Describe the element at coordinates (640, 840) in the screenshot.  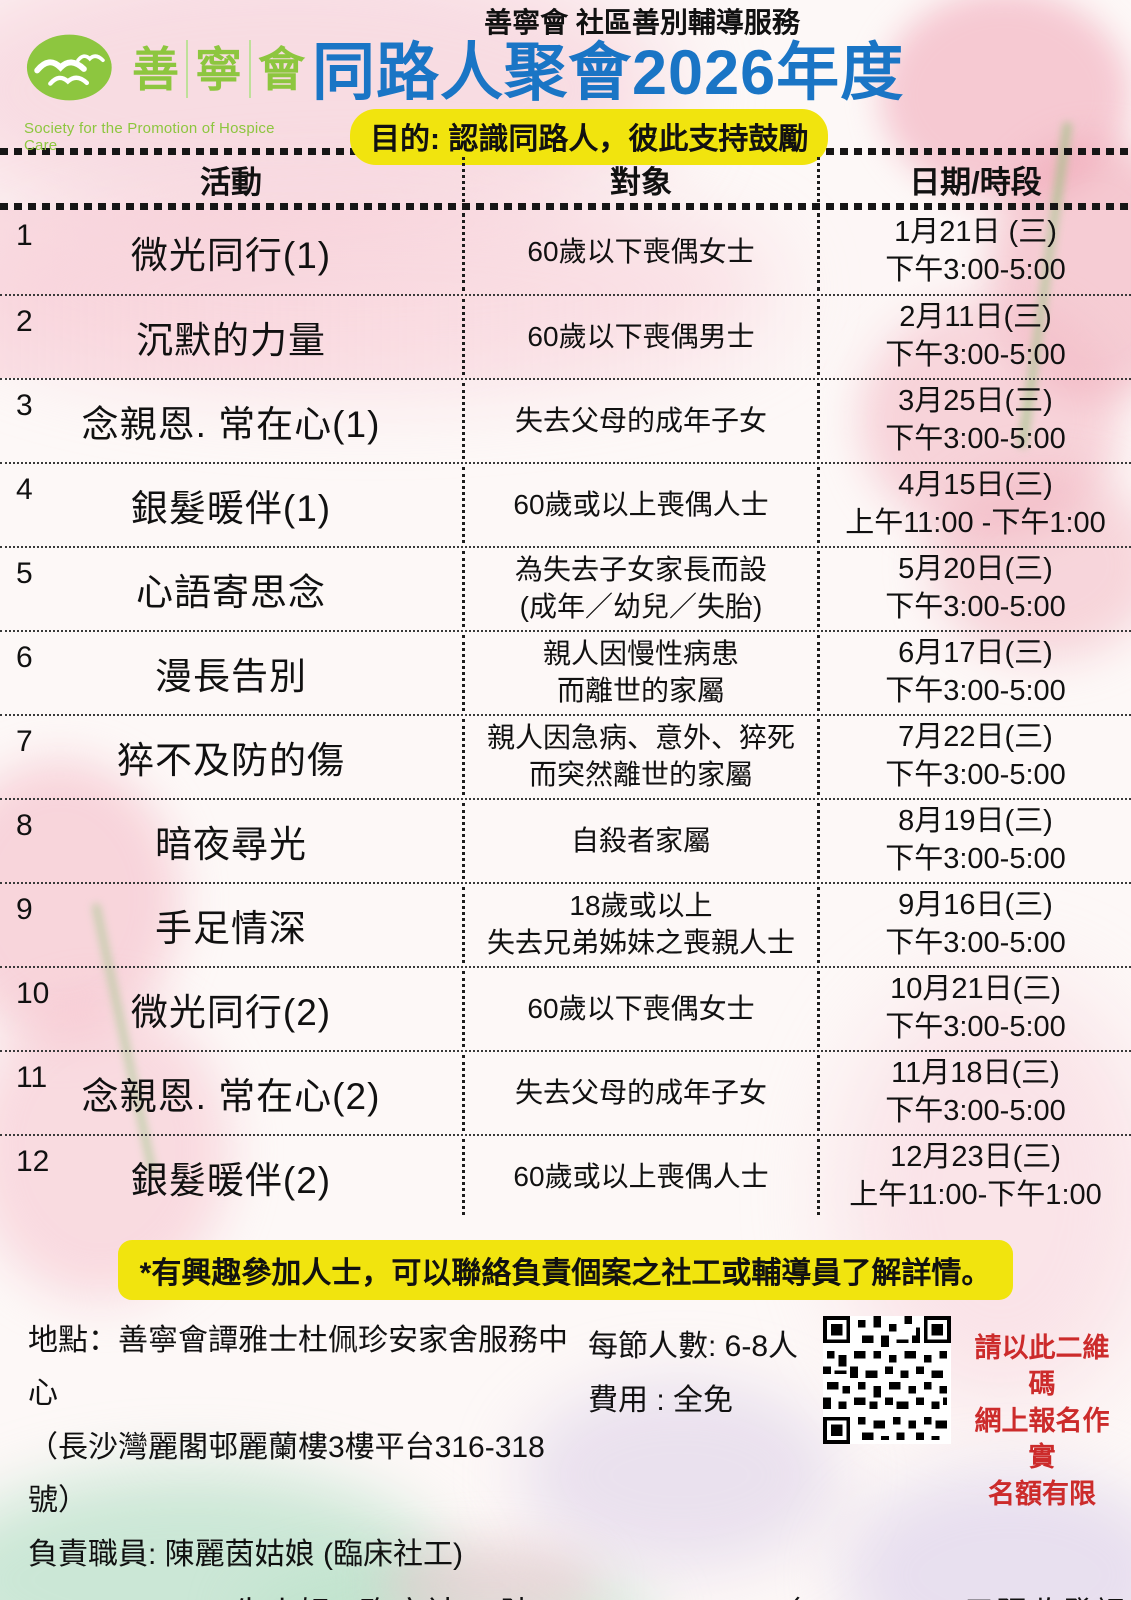
I see `target-audience: 自殺者家屬` at that location.